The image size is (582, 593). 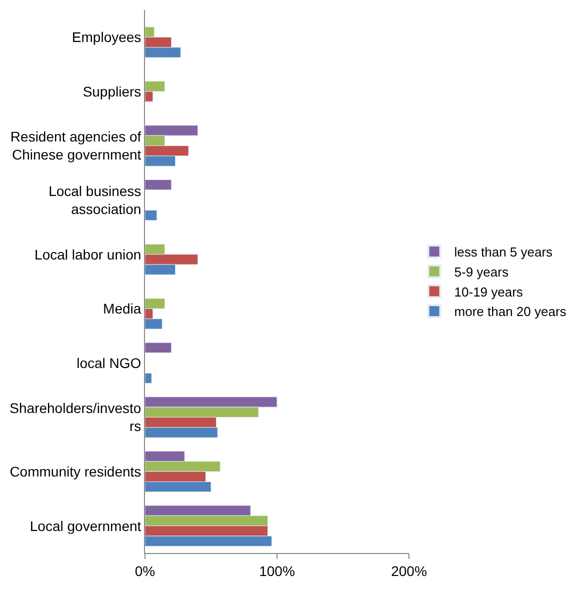 What do you see at coordinates (409, 570) in the screenshot?
I see `x-tick-label: 200%` at bounding box center [409, 570].